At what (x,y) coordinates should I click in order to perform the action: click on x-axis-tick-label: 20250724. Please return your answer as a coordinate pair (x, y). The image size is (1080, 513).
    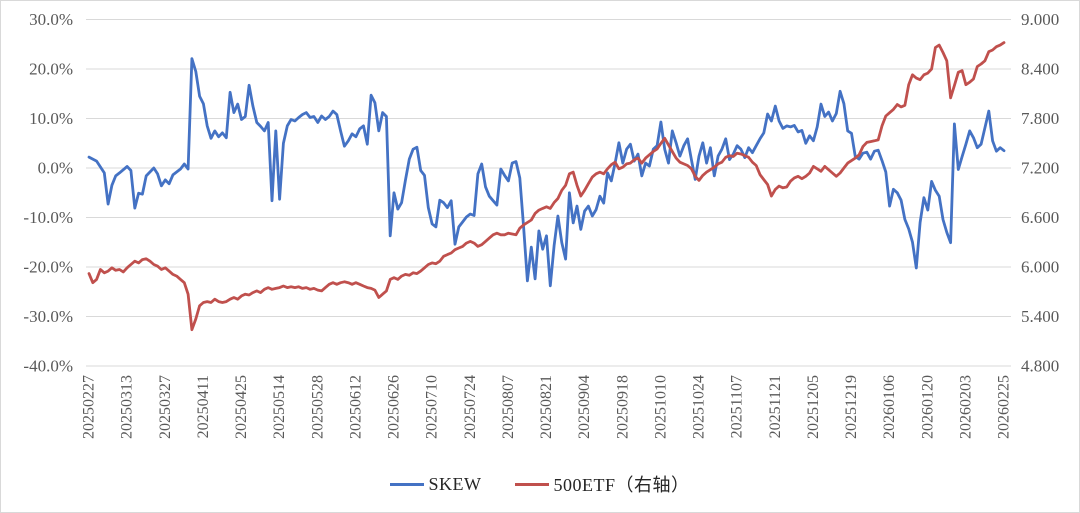
    Looking at the image, I should click on (470, 407).